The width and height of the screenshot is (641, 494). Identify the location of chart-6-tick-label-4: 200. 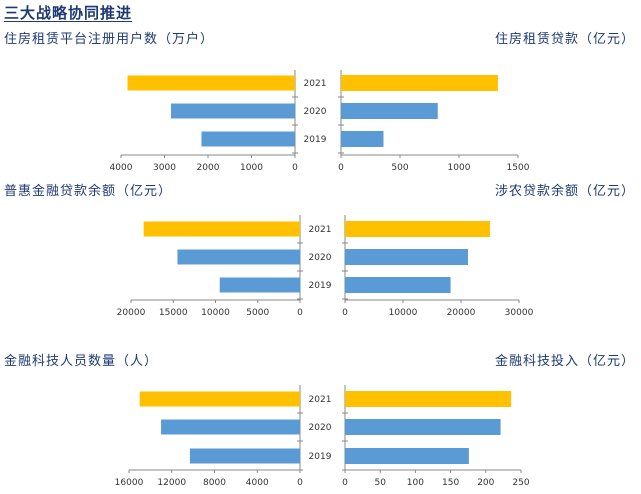
(485, 483).